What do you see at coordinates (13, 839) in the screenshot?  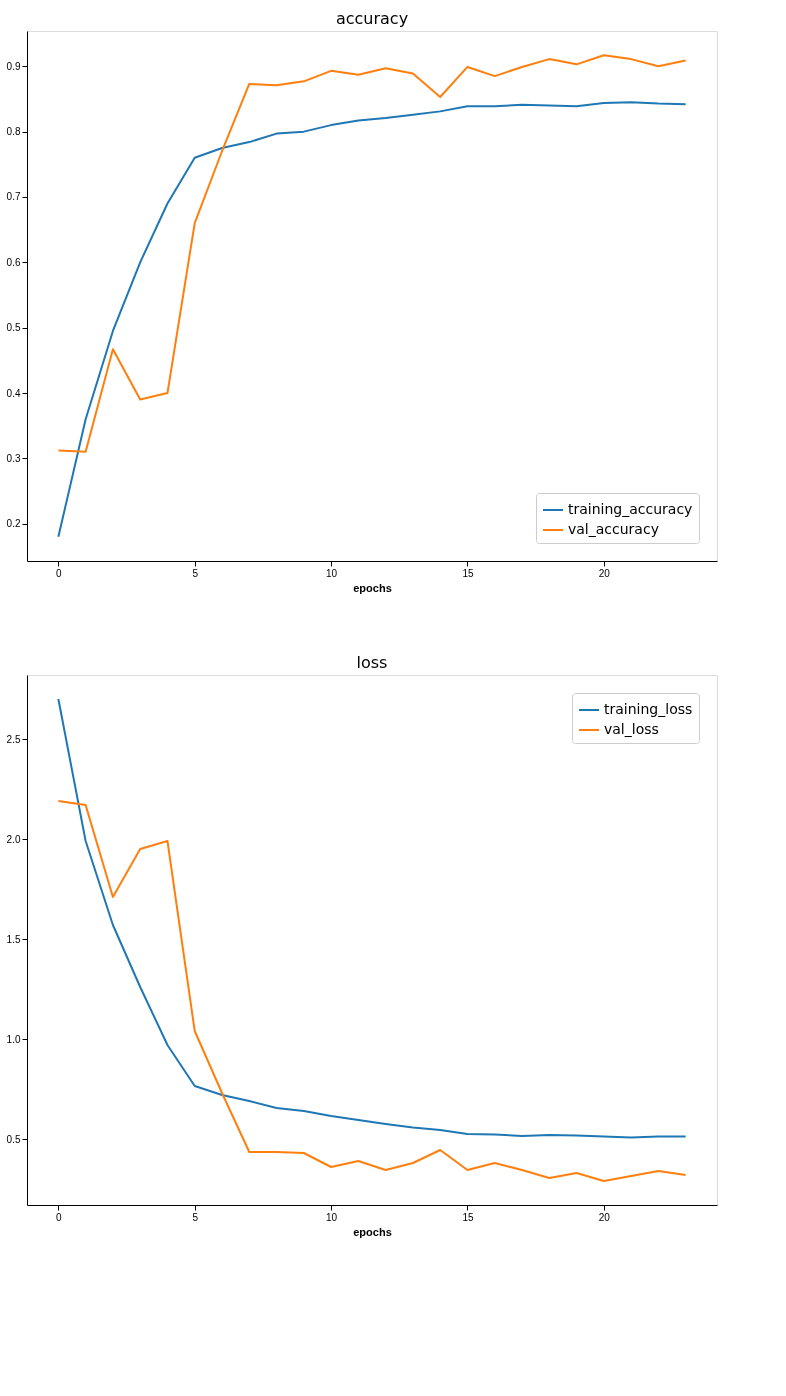 I see `y-tick-label: 2.0` at bounding box center [13, 839].